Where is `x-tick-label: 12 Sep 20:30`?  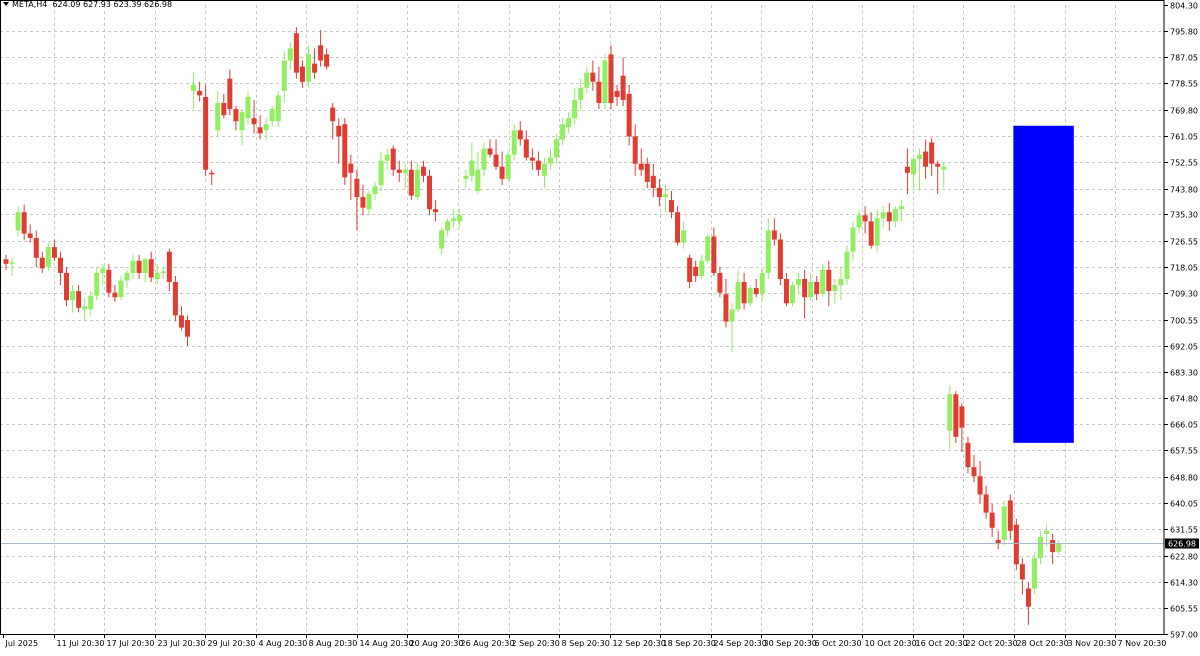 x-tick-label: 12 Sep 20:30 is located at coordinates (639, 643).